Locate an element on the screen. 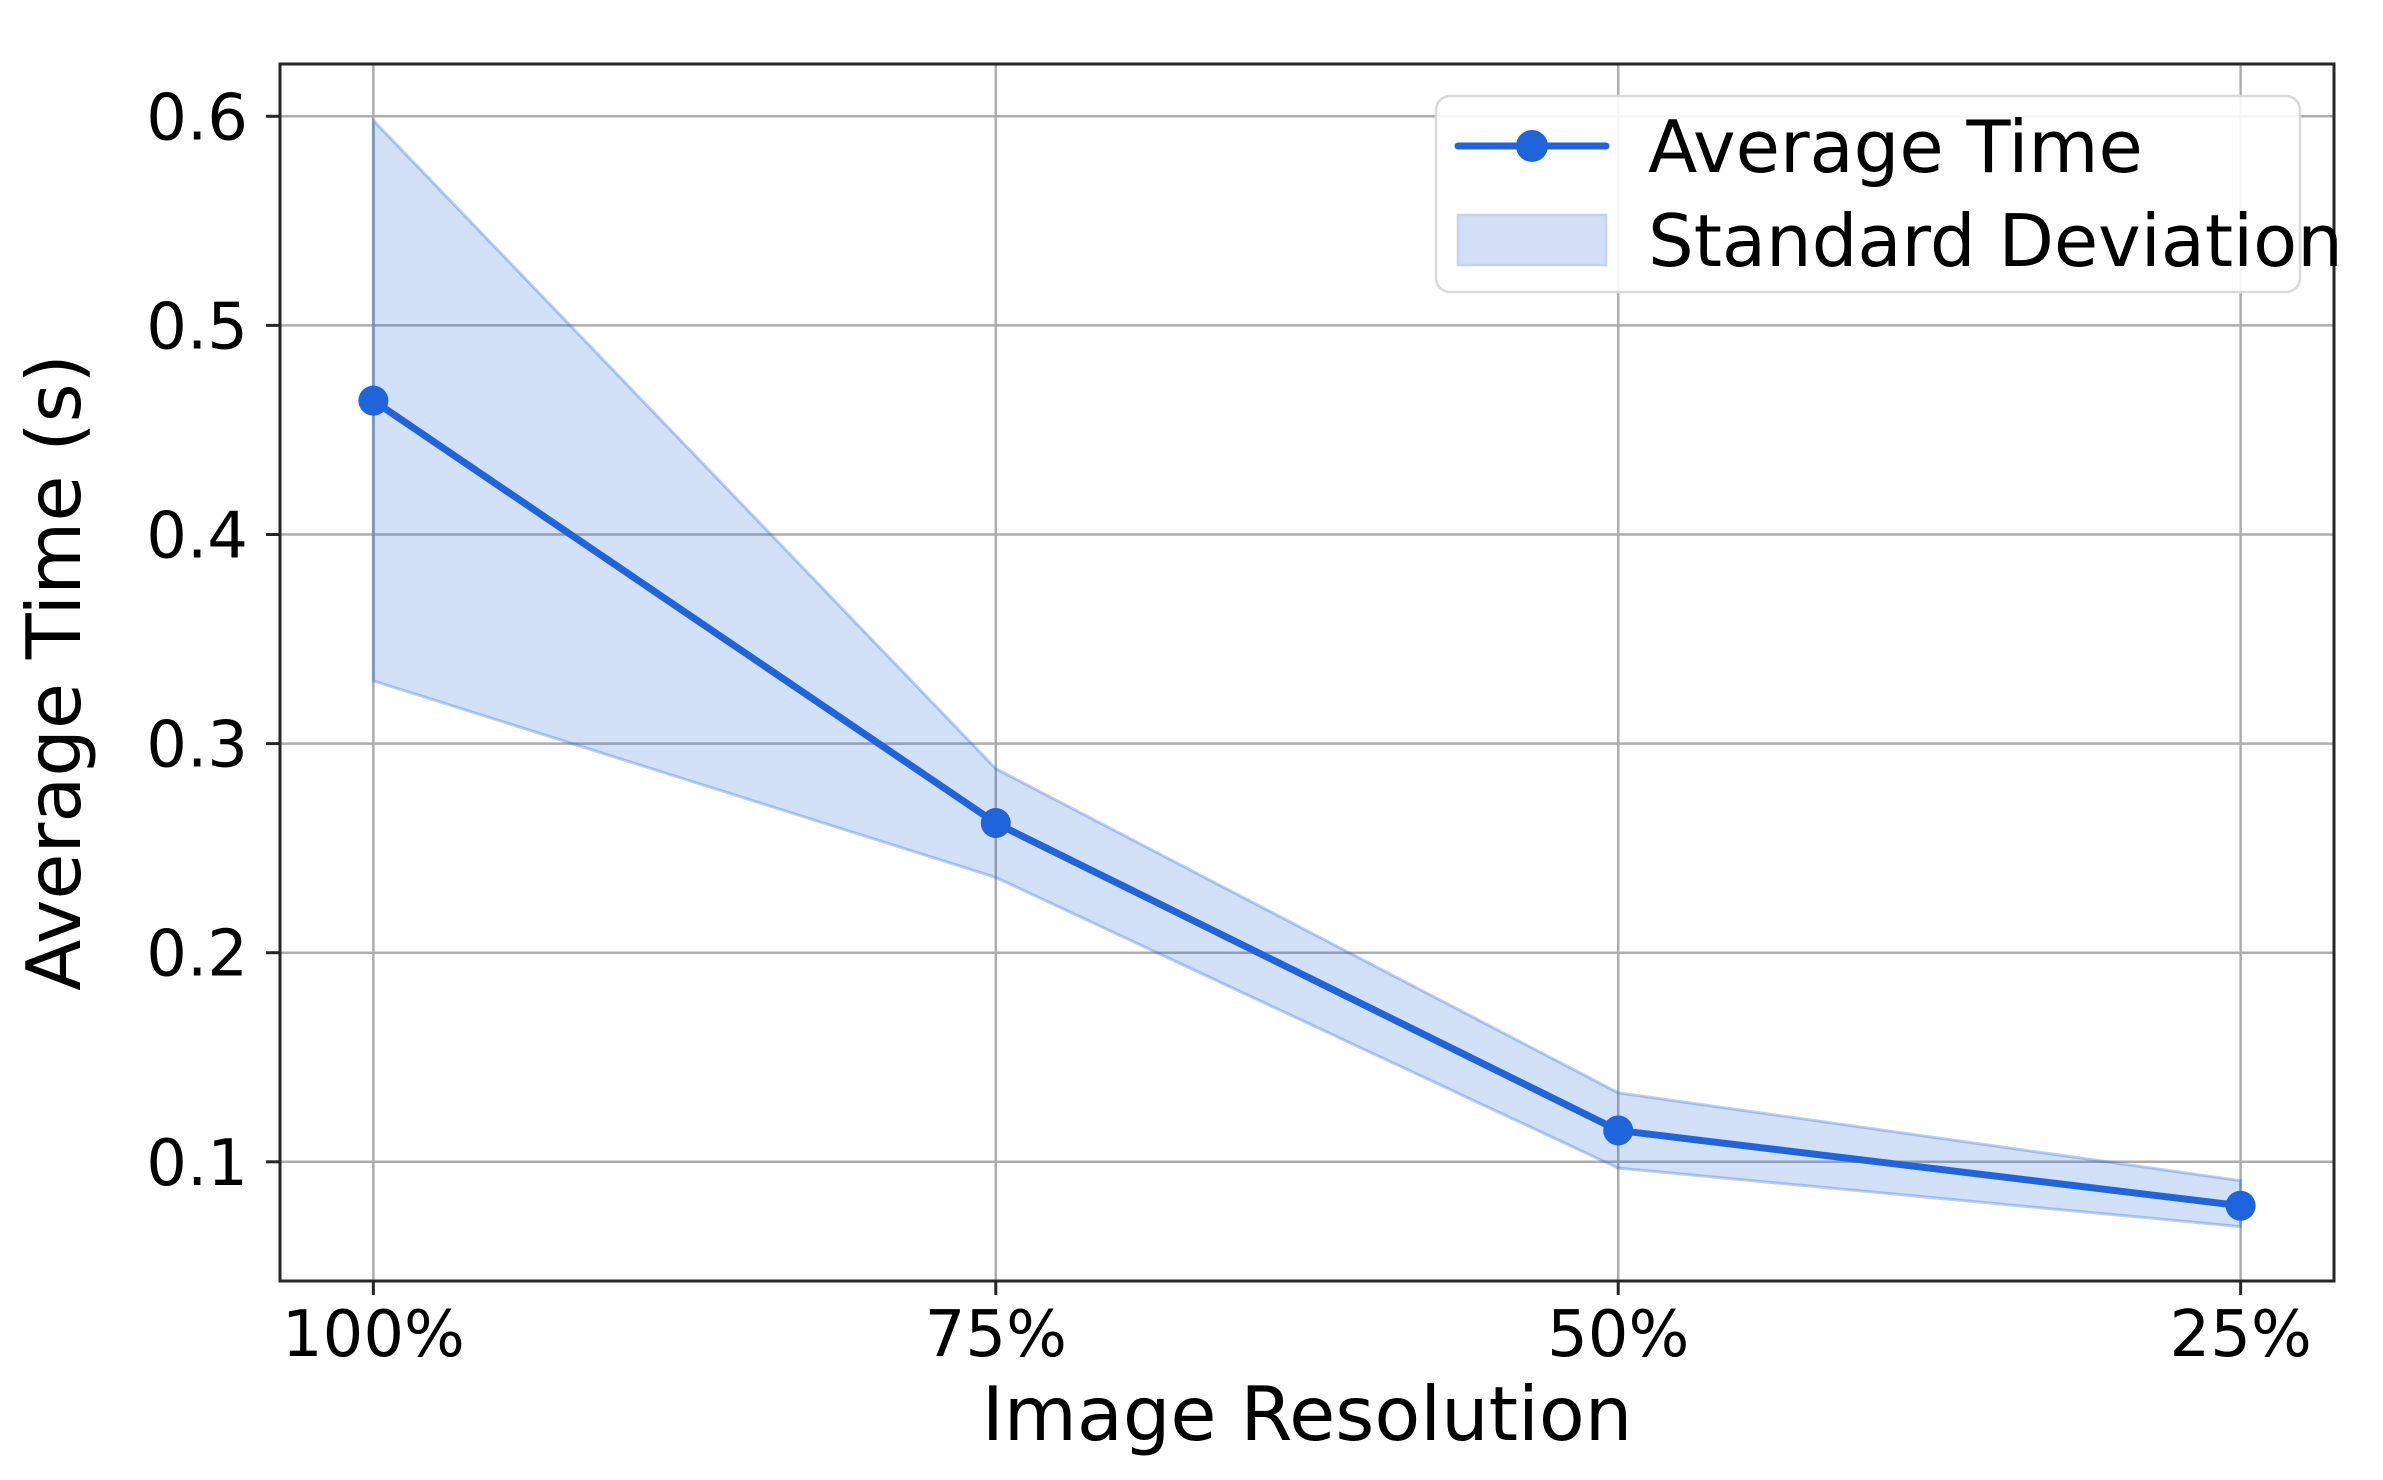 This screenshot has width=2383, height=1480. legend-box is located at coordinates (1868, 194).